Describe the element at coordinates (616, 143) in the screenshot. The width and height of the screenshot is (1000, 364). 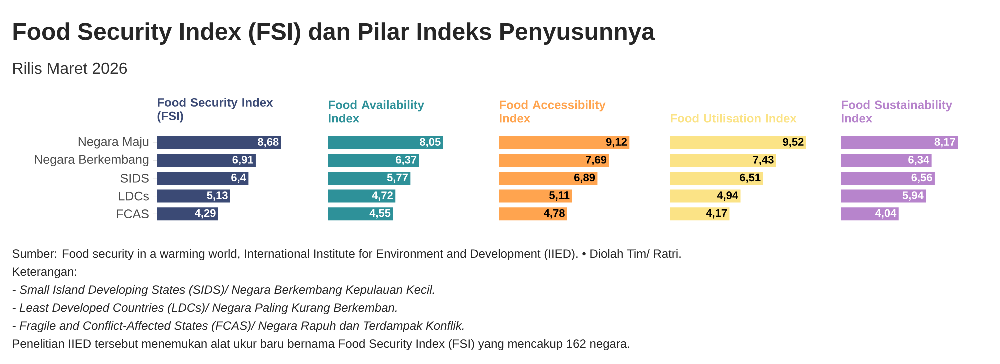
I see `data-label: 9,12` at that location.